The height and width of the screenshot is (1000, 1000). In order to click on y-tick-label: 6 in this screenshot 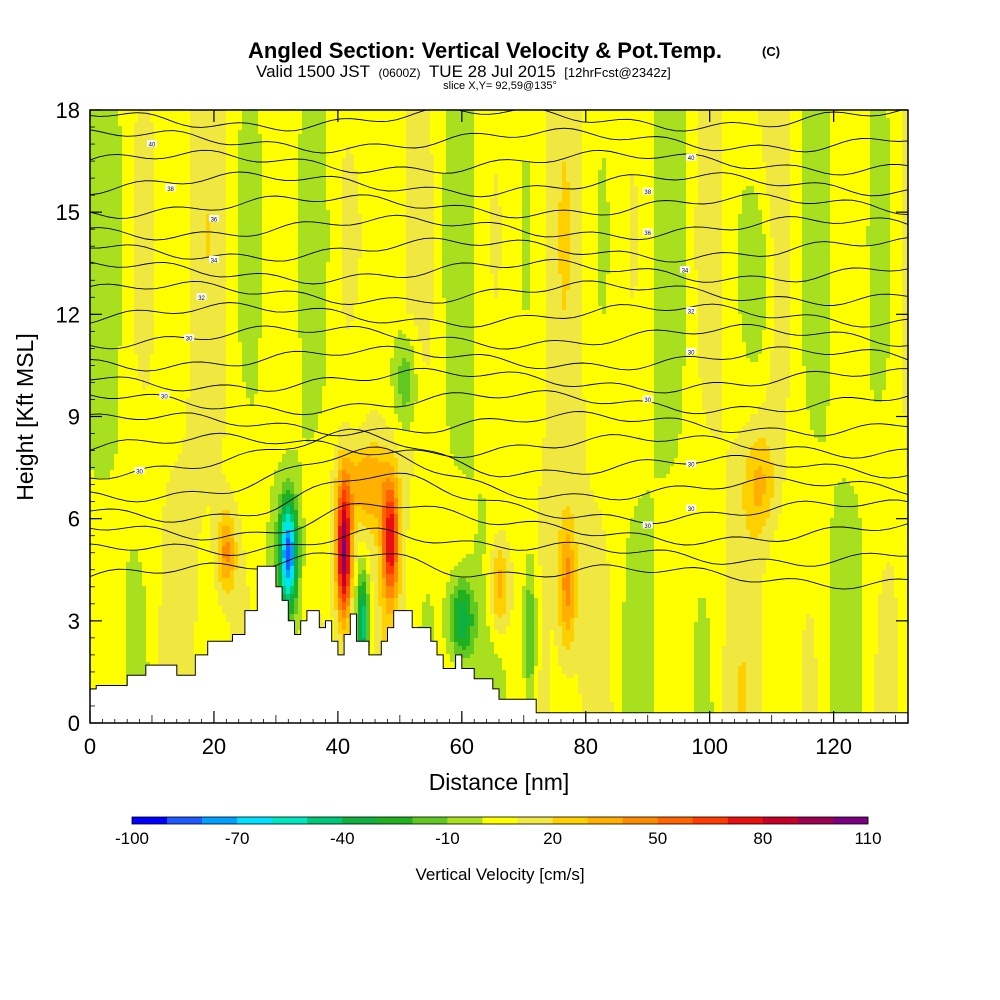, I will do `click(74, 519)`.